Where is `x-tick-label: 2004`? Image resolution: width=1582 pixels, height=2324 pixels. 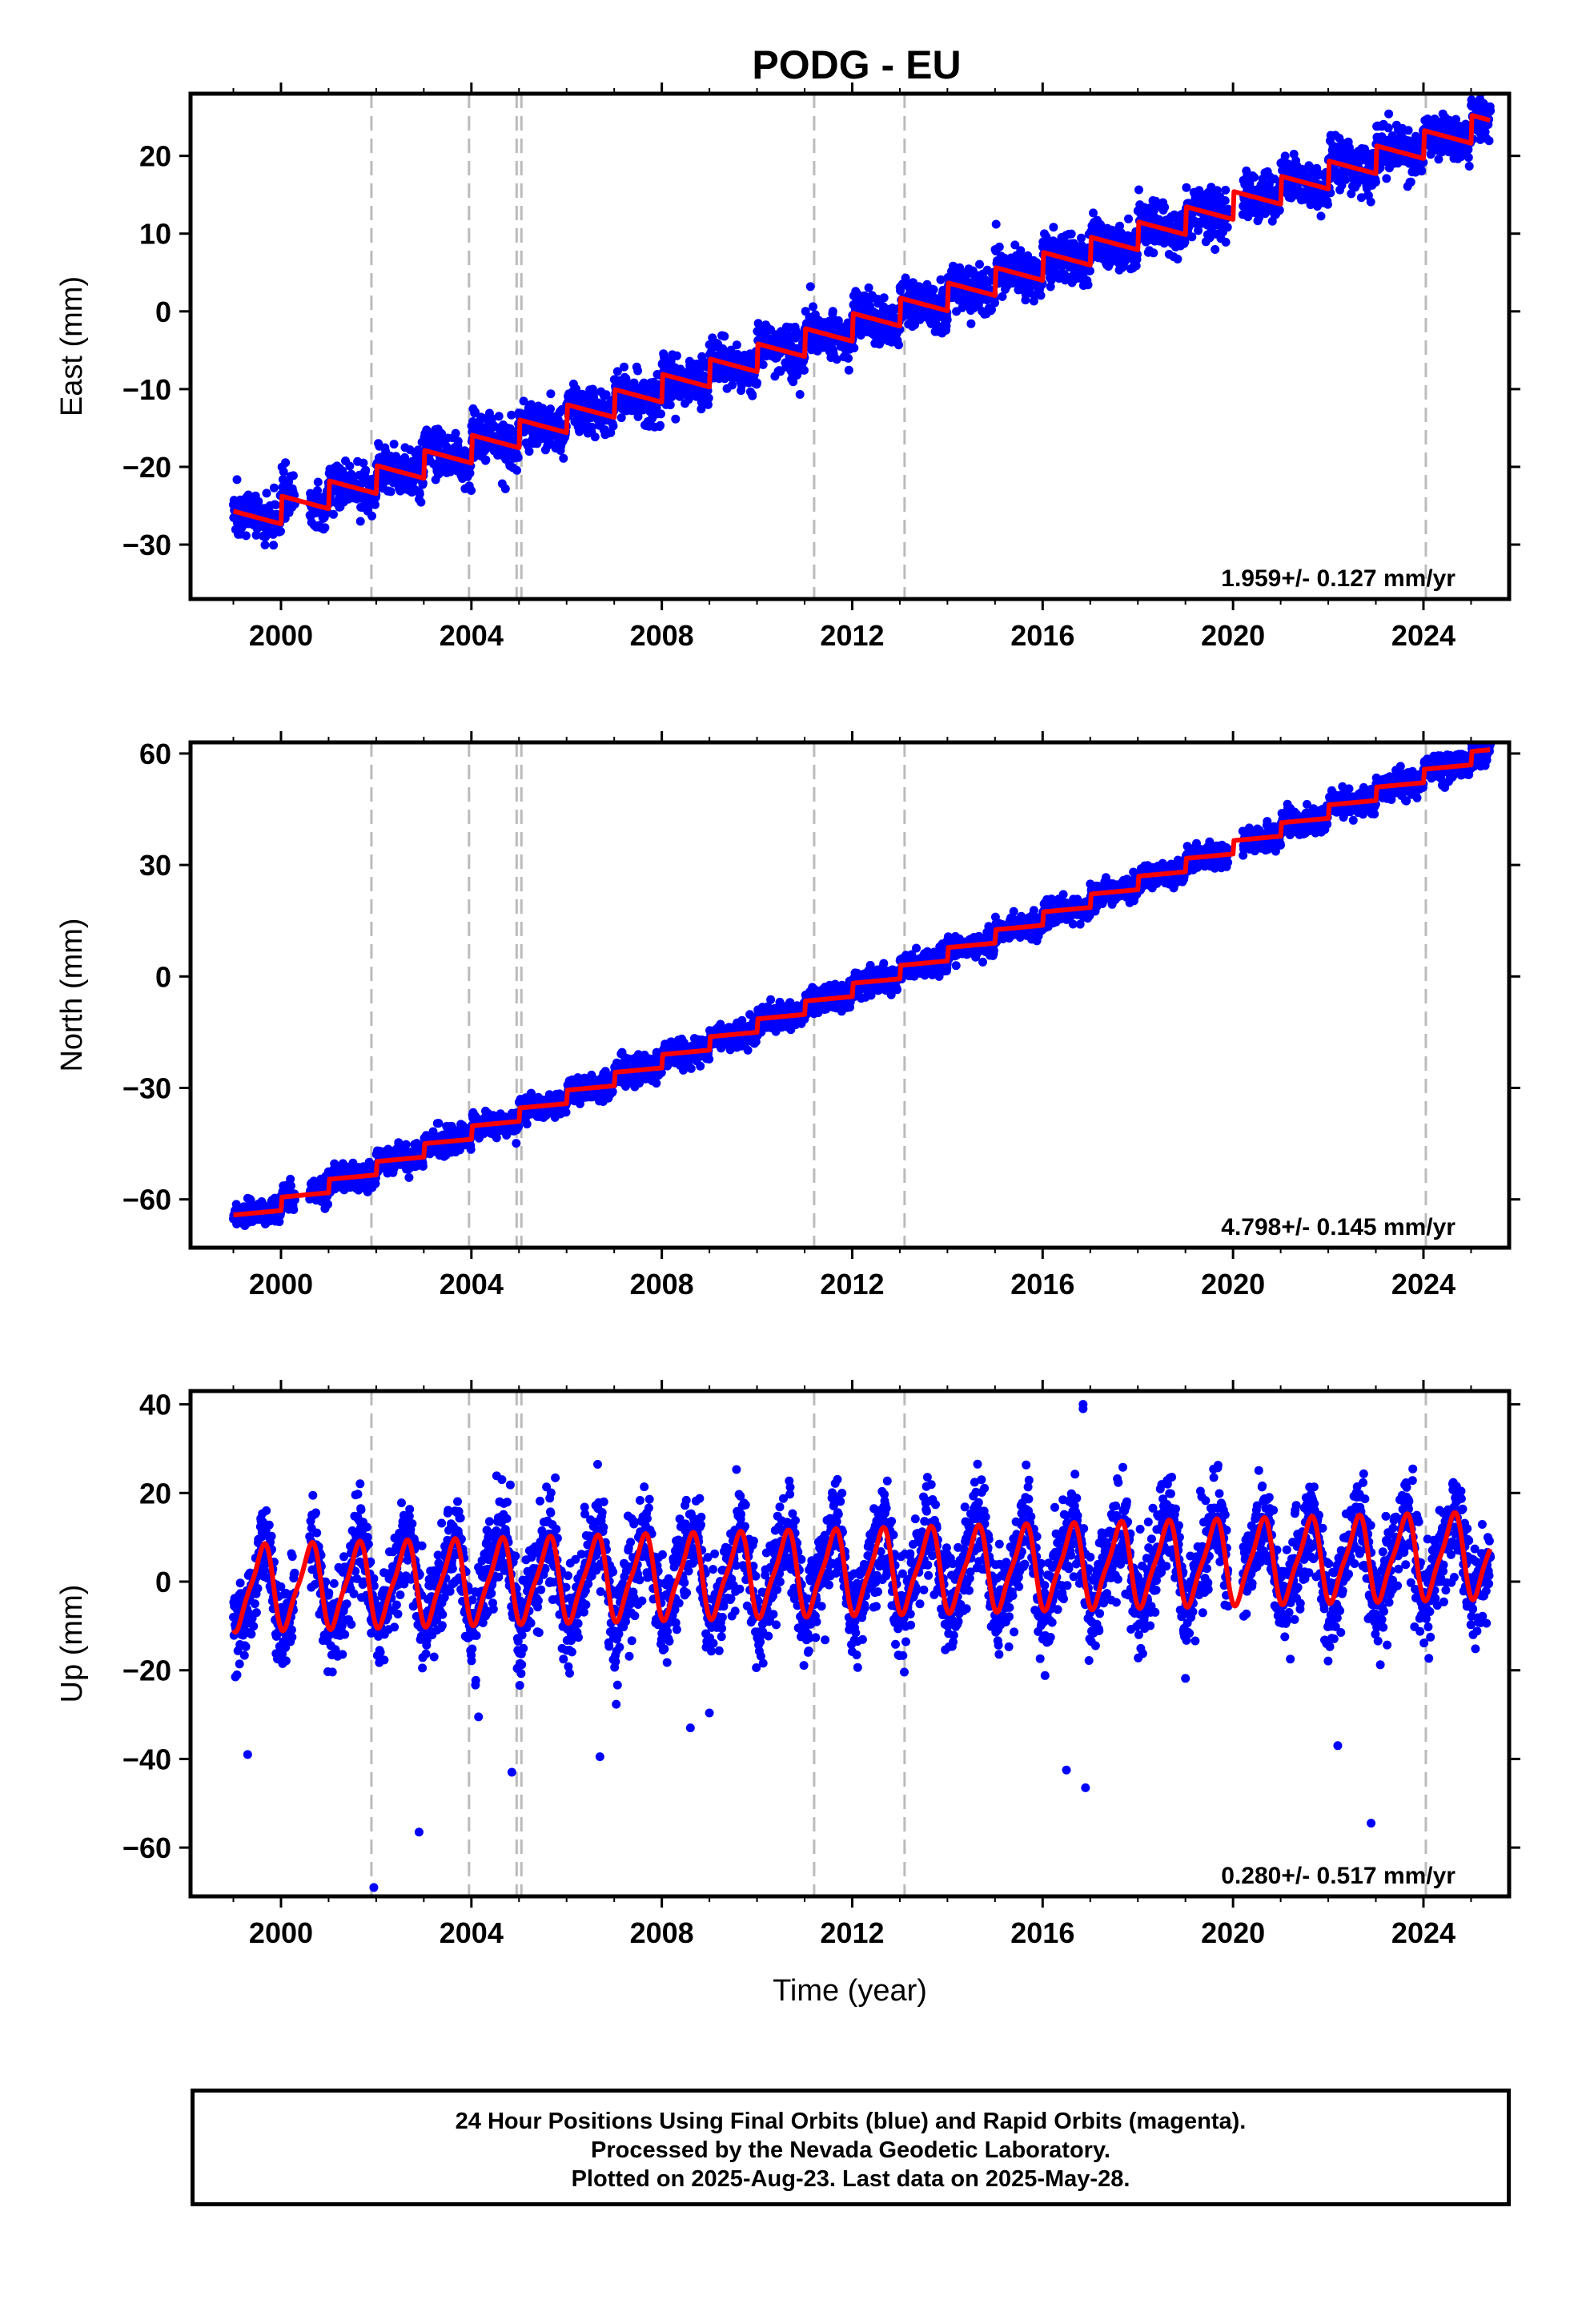
x-tick-label: 2004 is located at coordinates (472, 635).